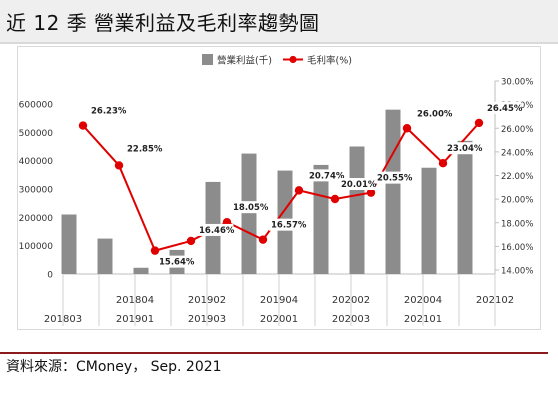 This screenshot has height=413, width=558. What do you see at coordinates (293, 59) in the screenshot?
I see `legend-line-marker` at bounding box center [293, 59].